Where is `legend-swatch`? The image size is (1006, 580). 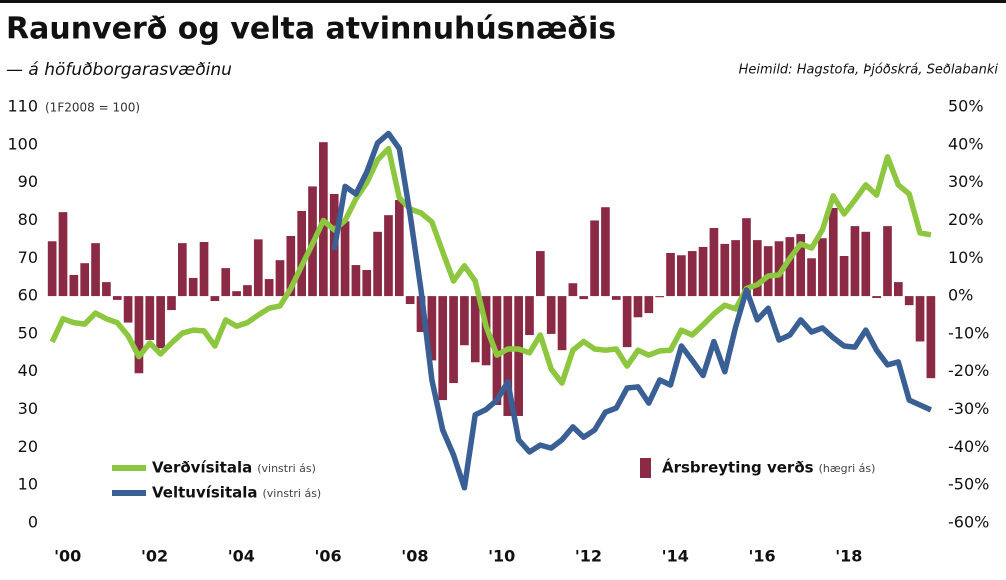 legend-swatch is located at coordinates (645, 468).